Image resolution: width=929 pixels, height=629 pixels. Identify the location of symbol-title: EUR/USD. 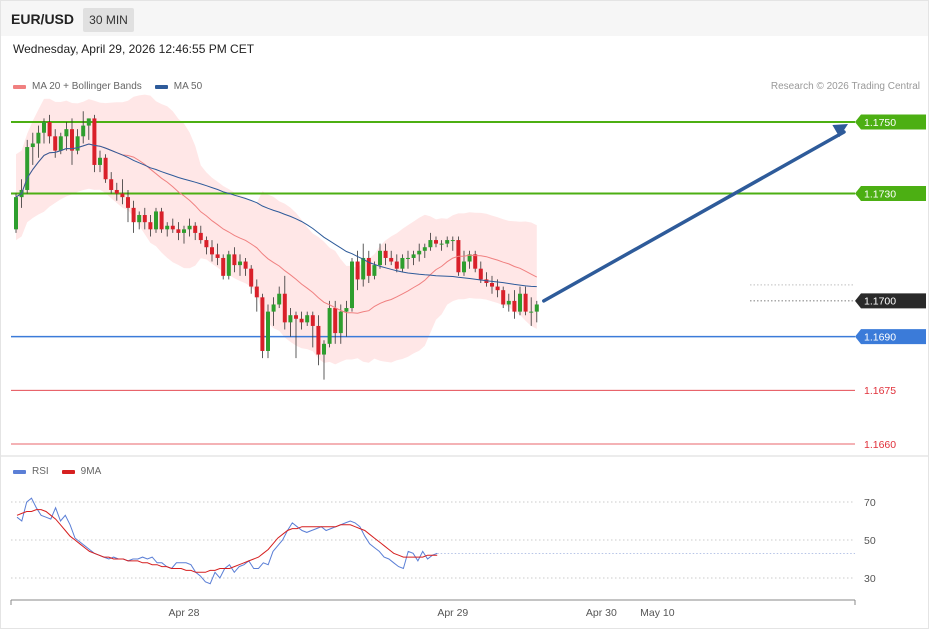
(43, 19).